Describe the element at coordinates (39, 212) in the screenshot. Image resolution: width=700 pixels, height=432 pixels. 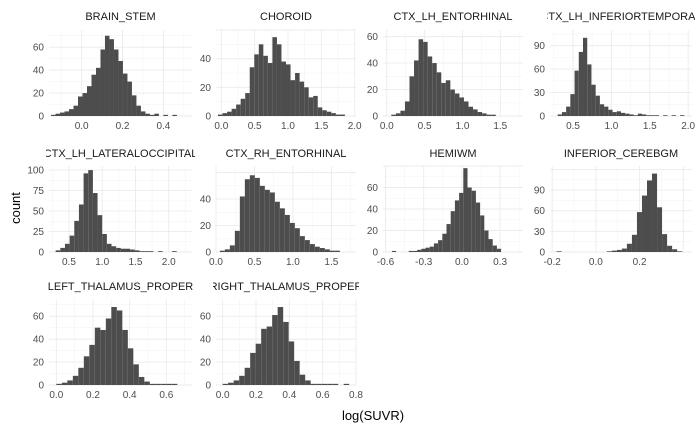
I see `y-tick-label: 50` at that location.